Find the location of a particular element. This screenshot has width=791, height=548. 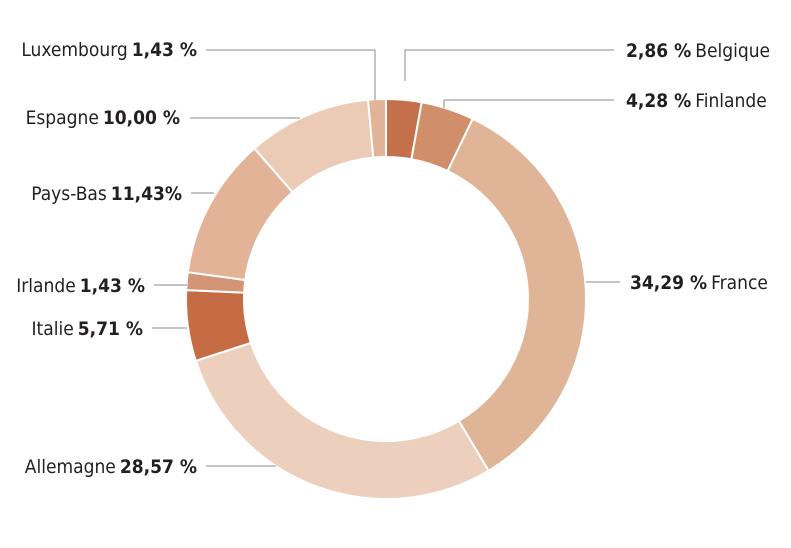

label-france: 34,29 % France is located at coordinates (699, 283).